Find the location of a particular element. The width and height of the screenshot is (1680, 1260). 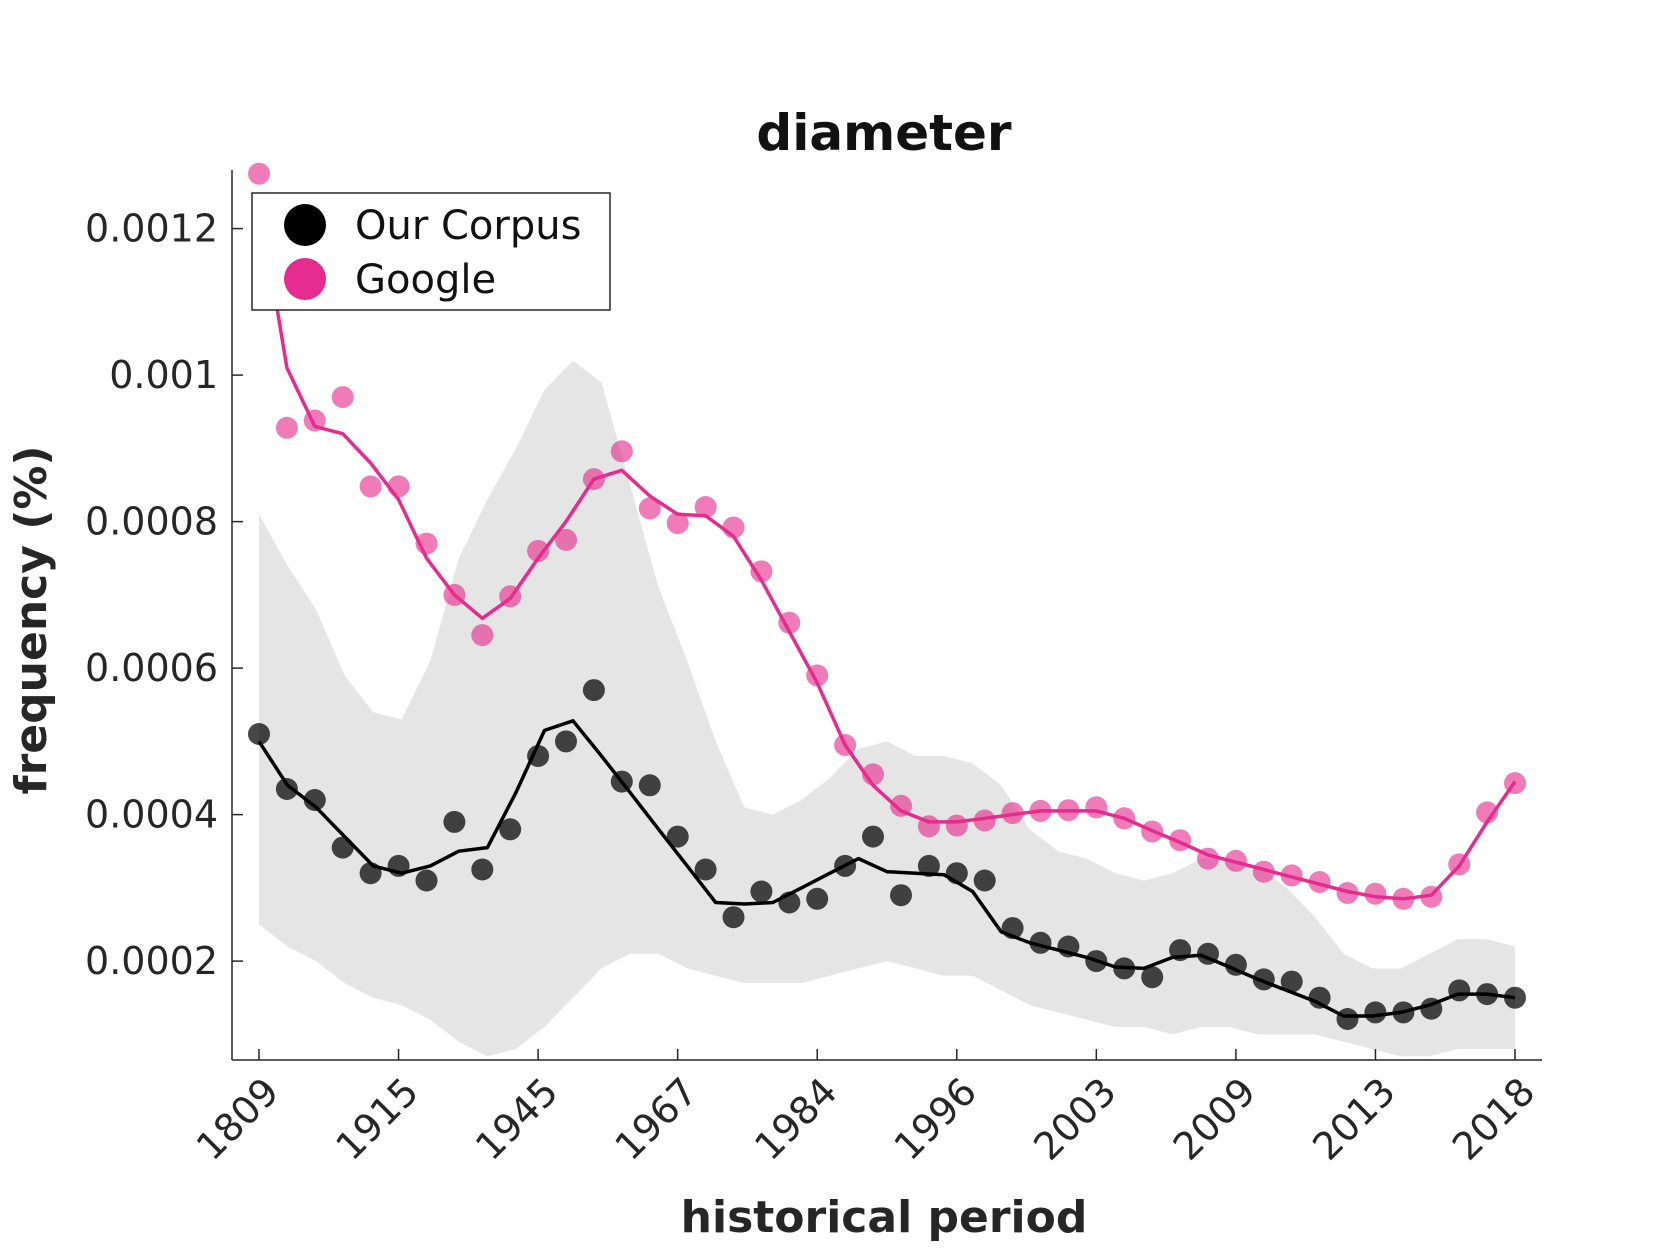

y-tick-label: 0.0006 is located at coordinates (151, 668).